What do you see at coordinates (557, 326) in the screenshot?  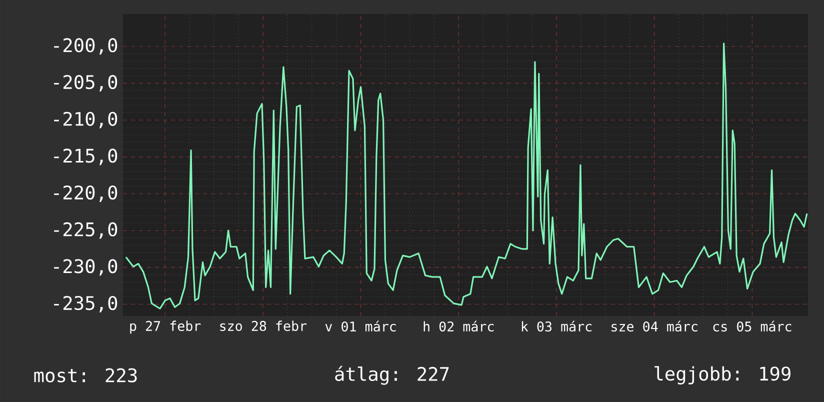 I see `x-tick-label: k 03 márc` at bounding box center [557, 326].